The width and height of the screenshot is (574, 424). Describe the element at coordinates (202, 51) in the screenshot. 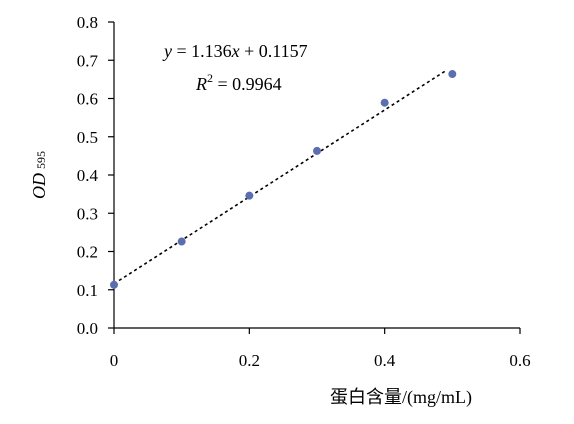

I see `eq-slope: = 1.136` at that location.